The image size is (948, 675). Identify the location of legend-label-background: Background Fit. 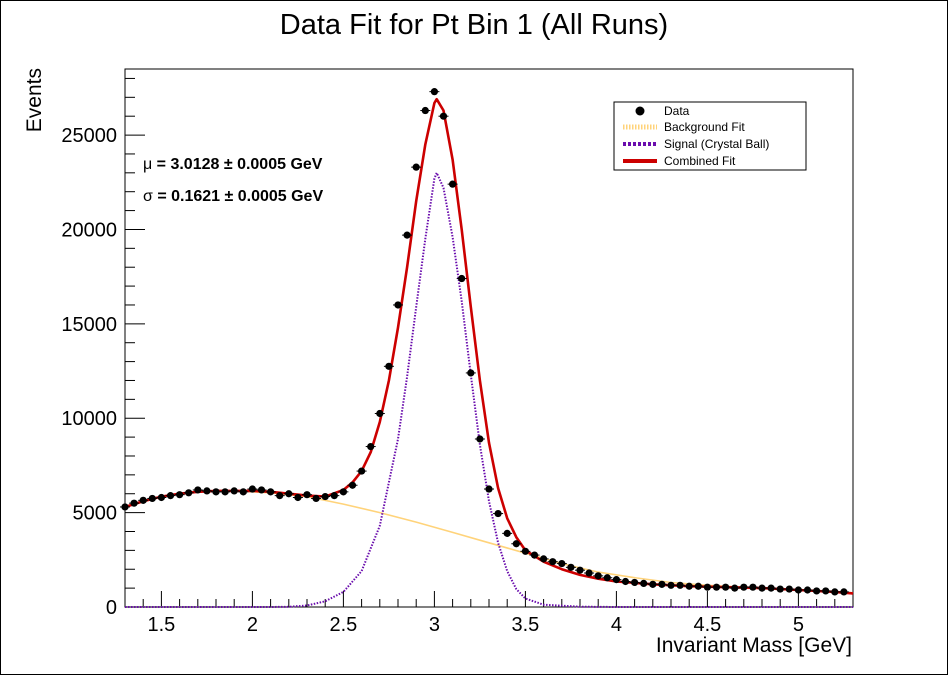
(704, 127).